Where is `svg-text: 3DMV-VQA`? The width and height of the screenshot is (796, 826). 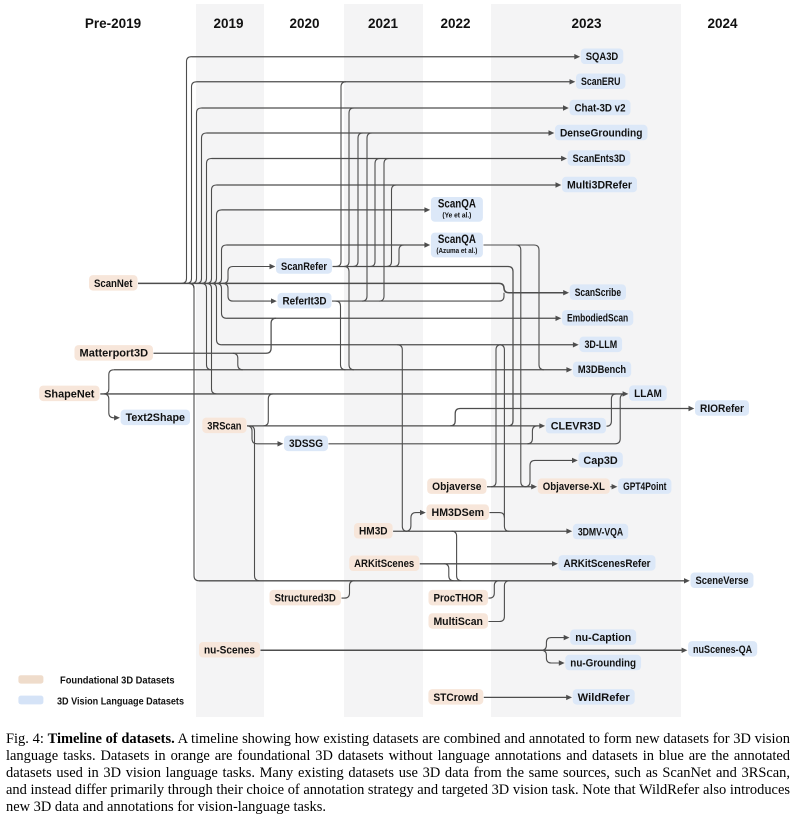
svg-text: 3DMV-VQA is located at coordinates (600, 532).